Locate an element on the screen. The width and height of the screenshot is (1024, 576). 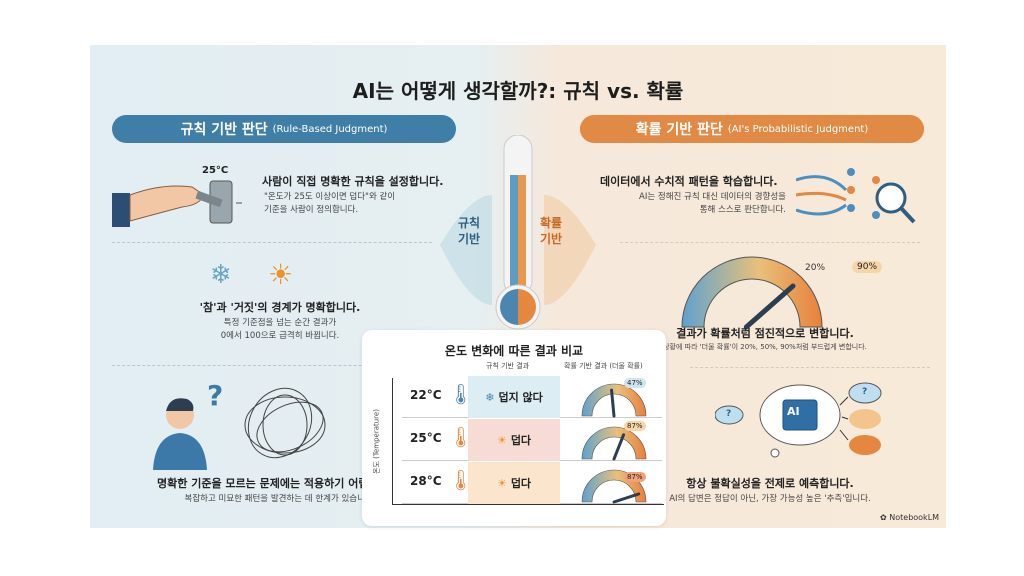
rule-s1-heading: 사람이 직접 명확한 규칙을 설정합니다. is located at coordinates (353, 181).